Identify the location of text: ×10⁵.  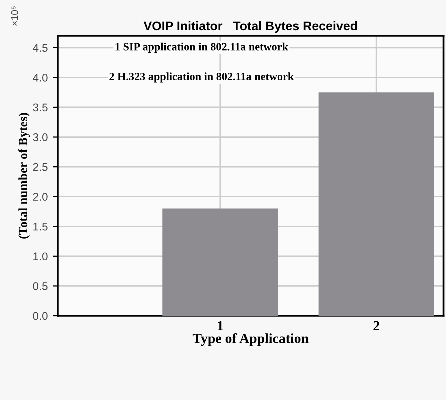
(14, 16).